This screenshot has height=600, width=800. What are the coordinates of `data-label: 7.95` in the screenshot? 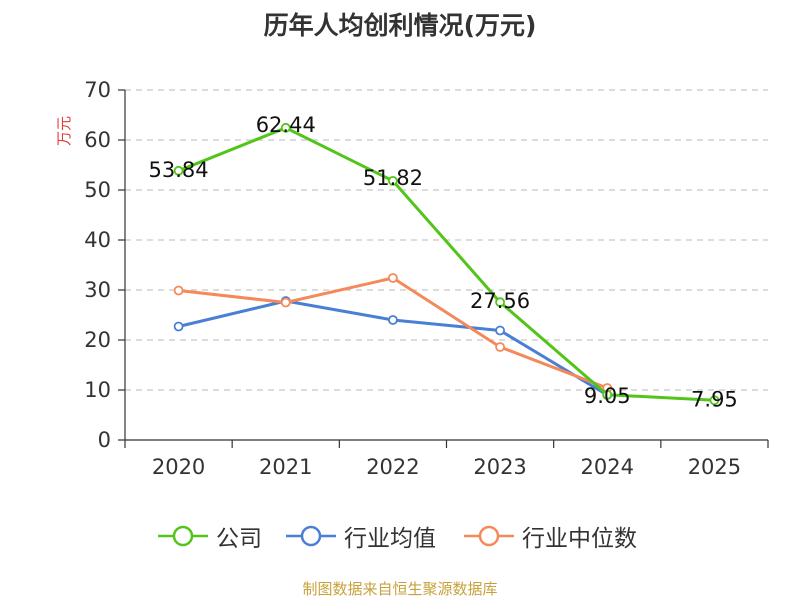 It's located at (714, 399).